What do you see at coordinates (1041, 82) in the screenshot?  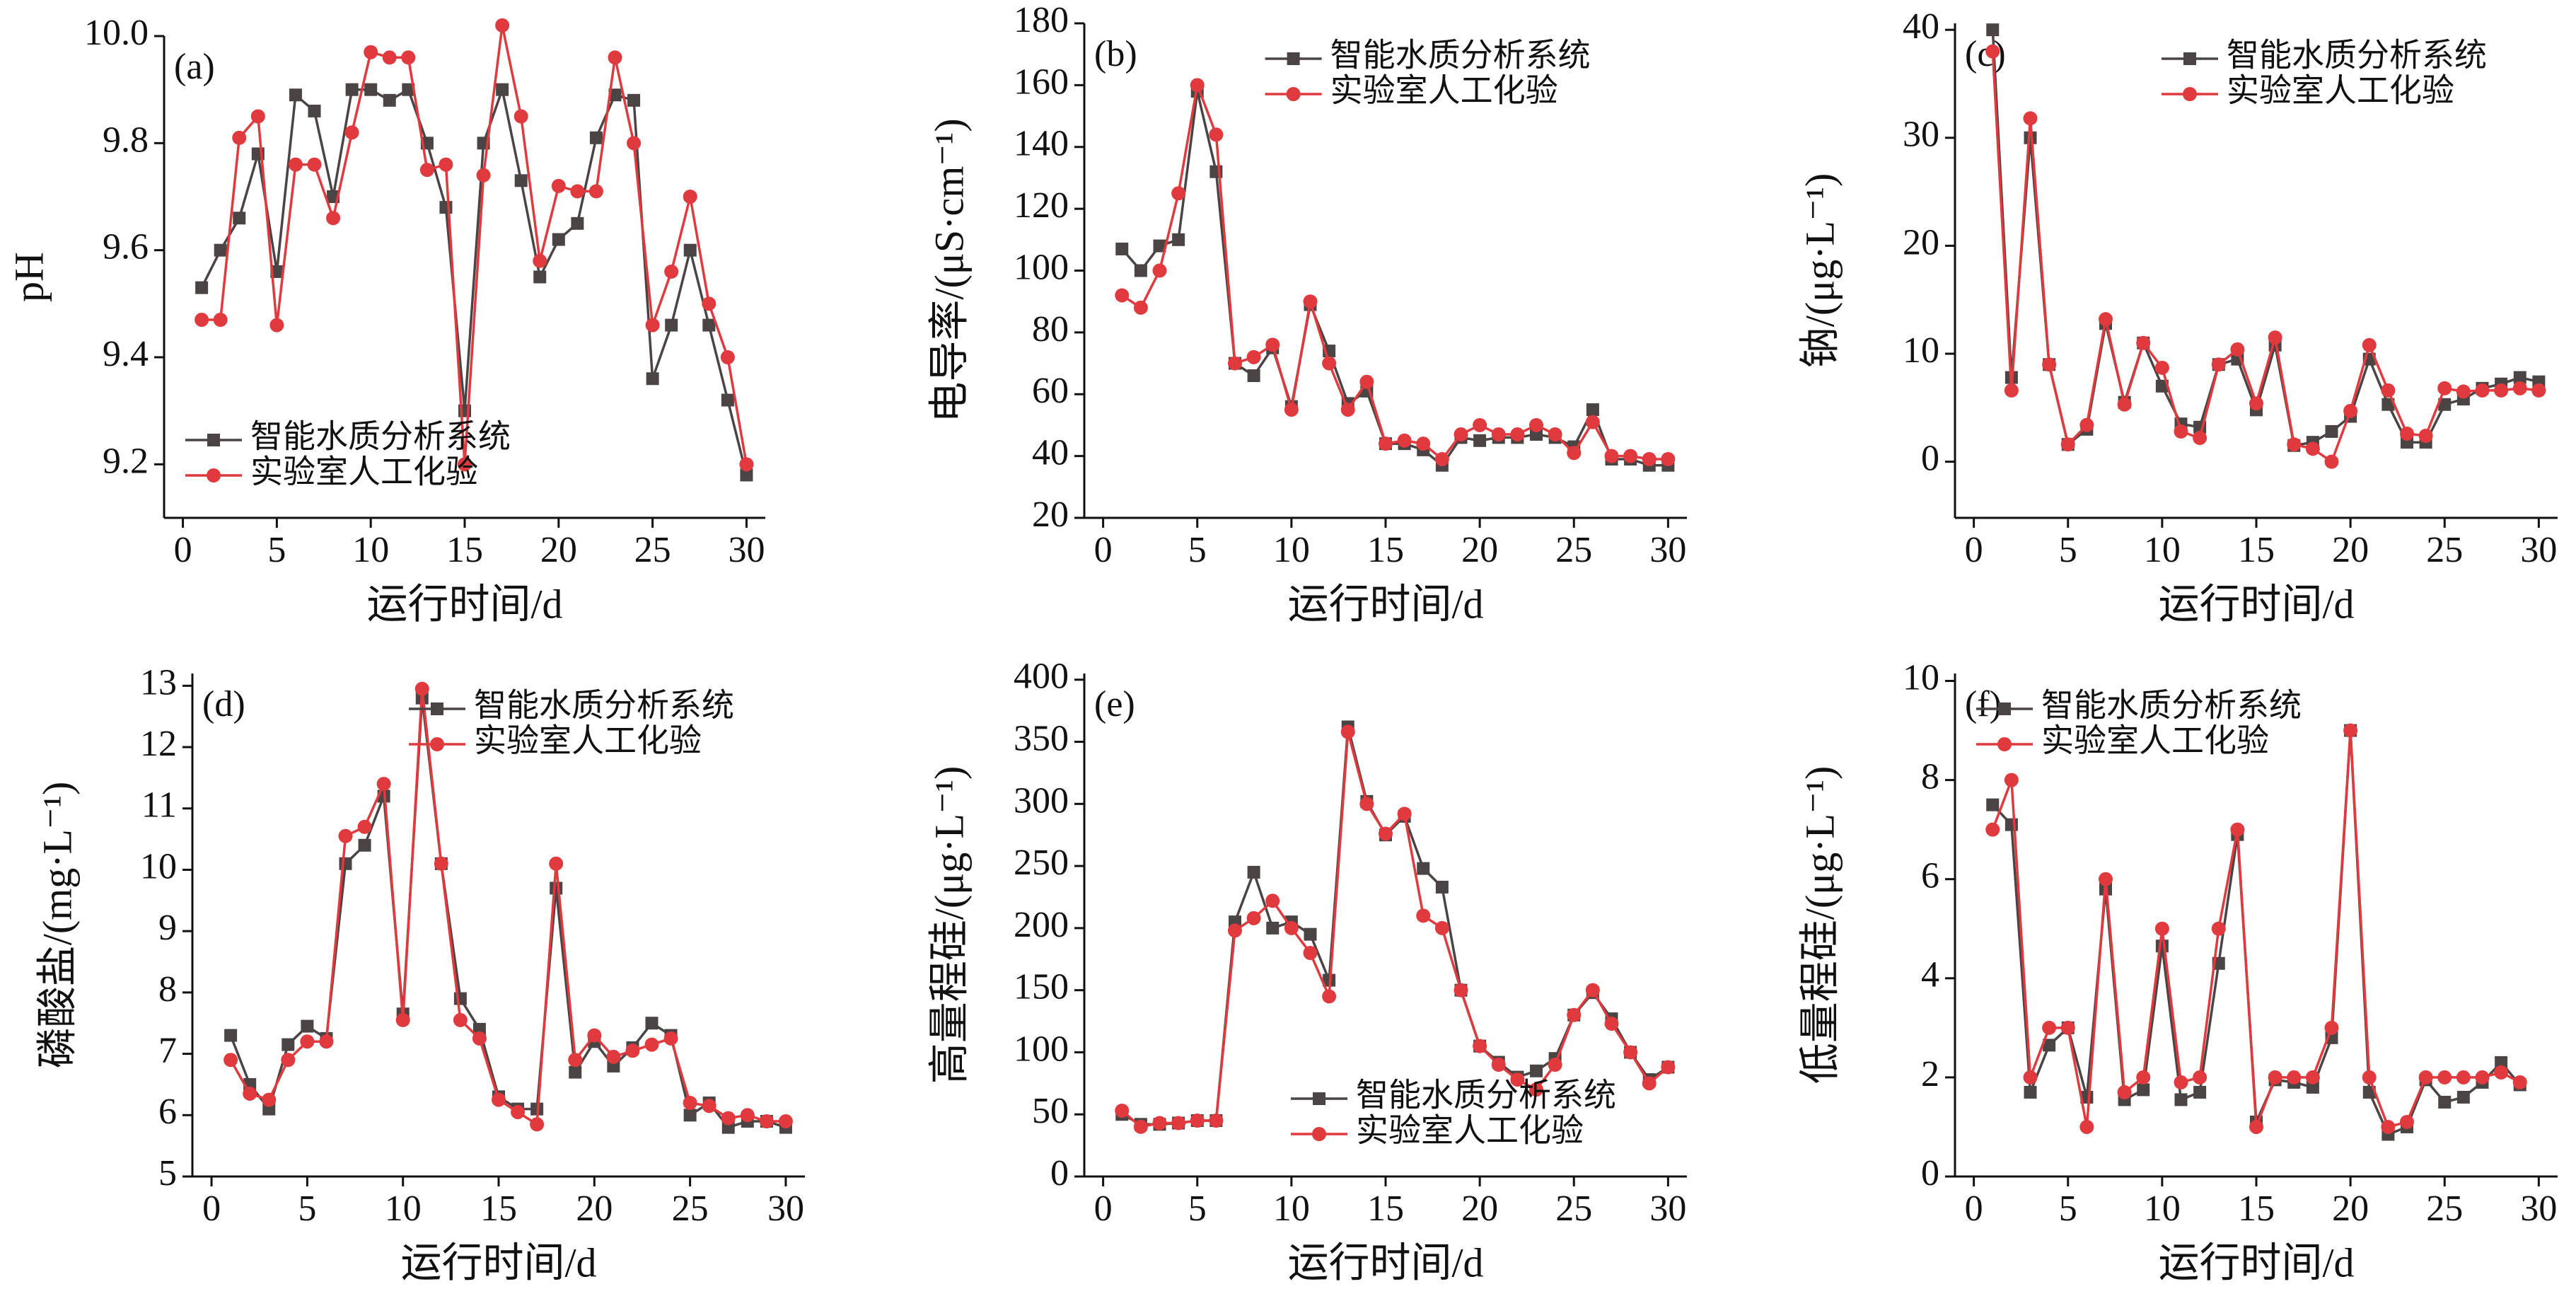 I see `y-tick-label: 160` at bounding box center [1041, 82].